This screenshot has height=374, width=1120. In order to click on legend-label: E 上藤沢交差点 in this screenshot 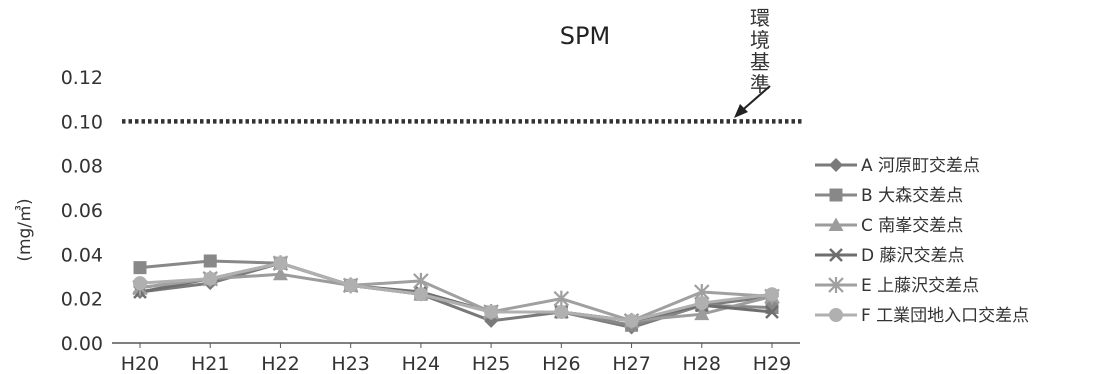, I will do `click(920, 286)`.